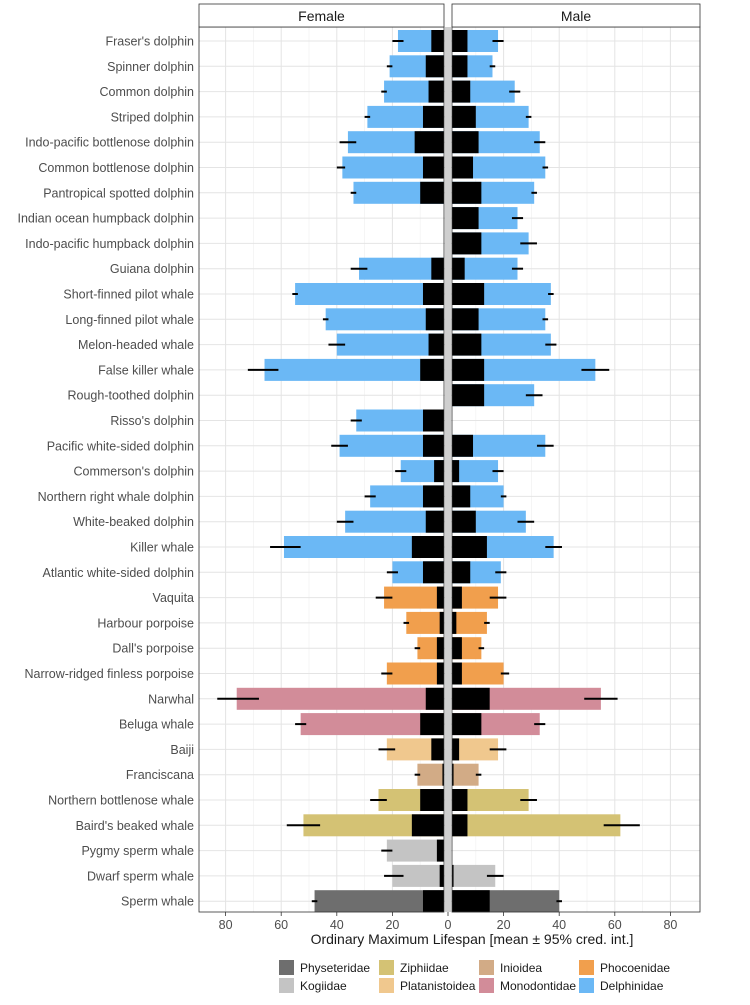 Image resolution: width=750 pixels, height=1005 pixels. What do you see at coordinates (335, 968) in the screenshot?
I see `legend-label-physeteridae: Physeteridae` at bounding box center [335, 968].